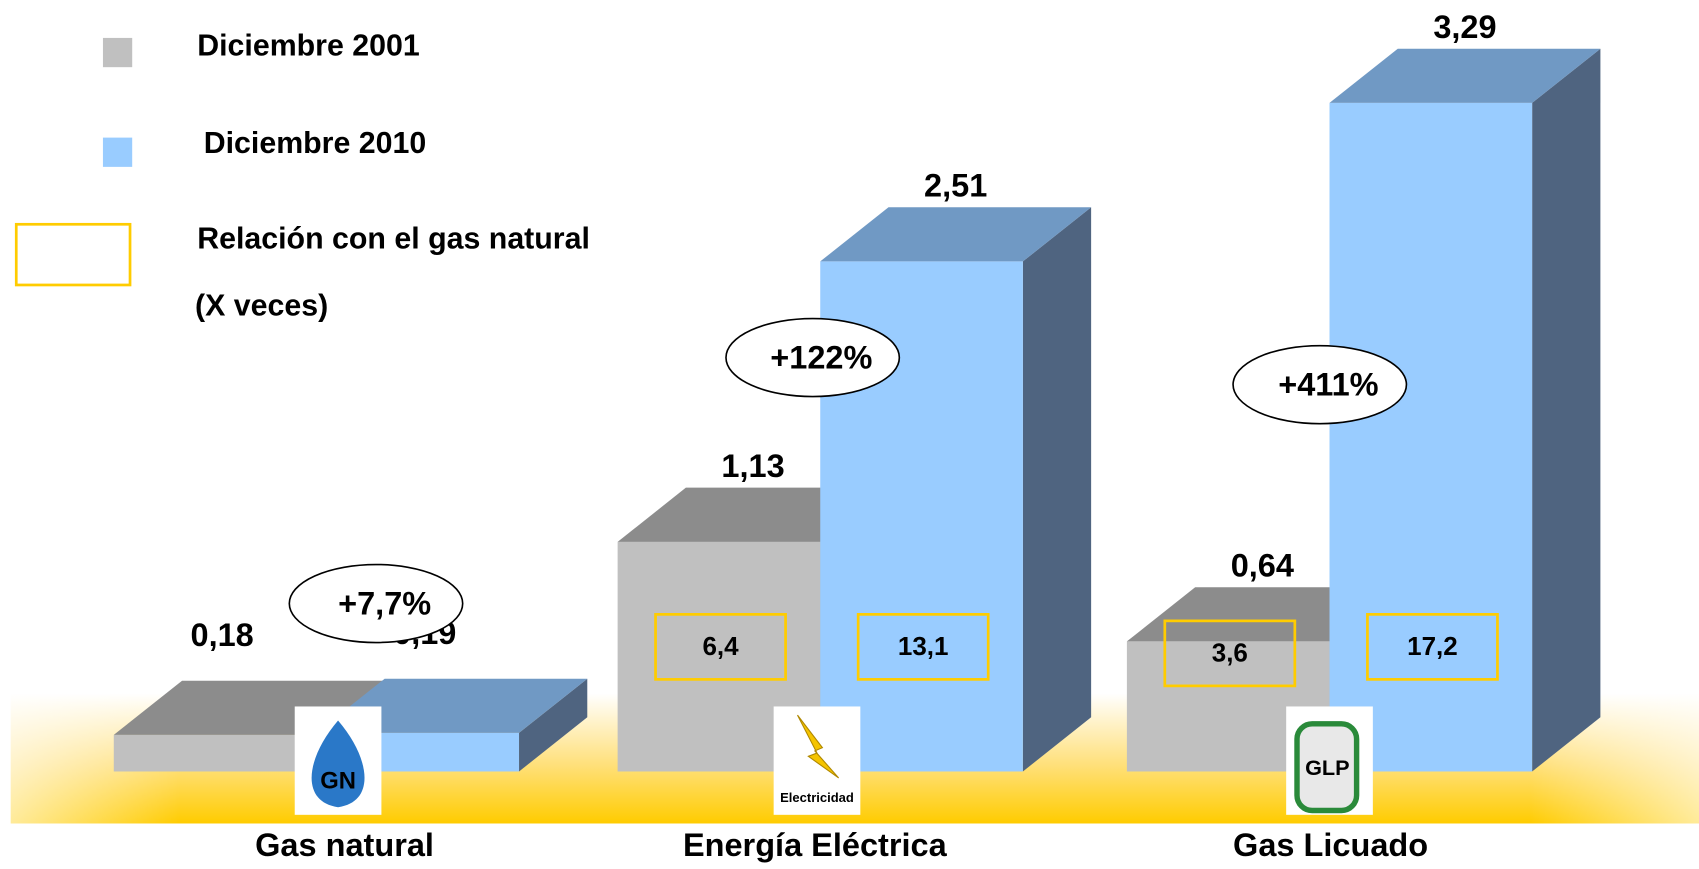  I want to click on icon-tank, so click(1327, 767).